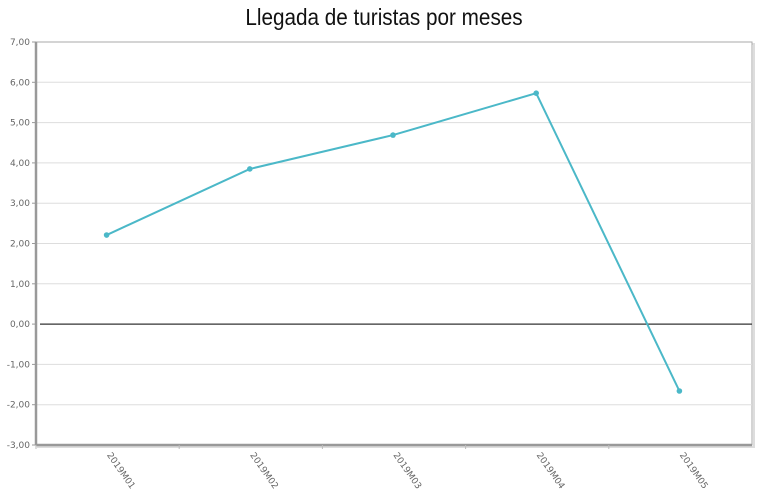 Image resolution: width=768 pixels, height=502 pixels. Describe the element at coordinates (19, 406) in the screenshot. I see `y-tick-label: -2,00` at that location.